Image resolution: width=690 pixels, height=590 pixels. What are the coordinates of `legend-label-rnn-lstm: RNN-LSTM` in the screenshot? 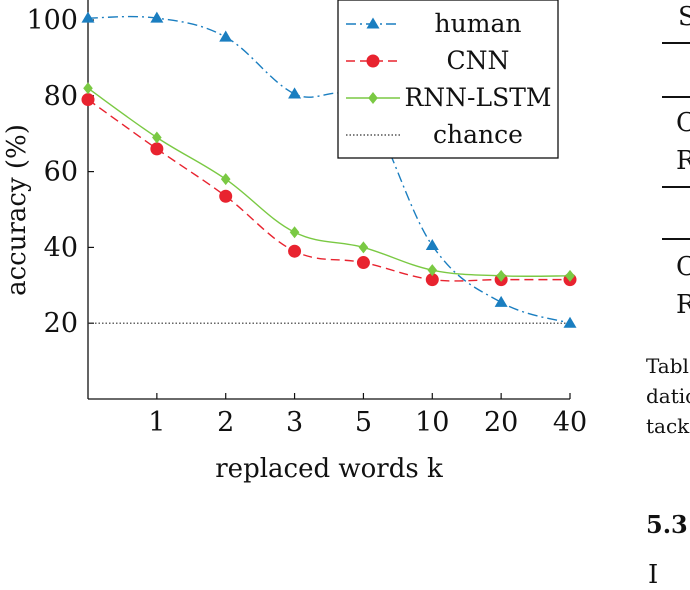 It's located at (477, 97).